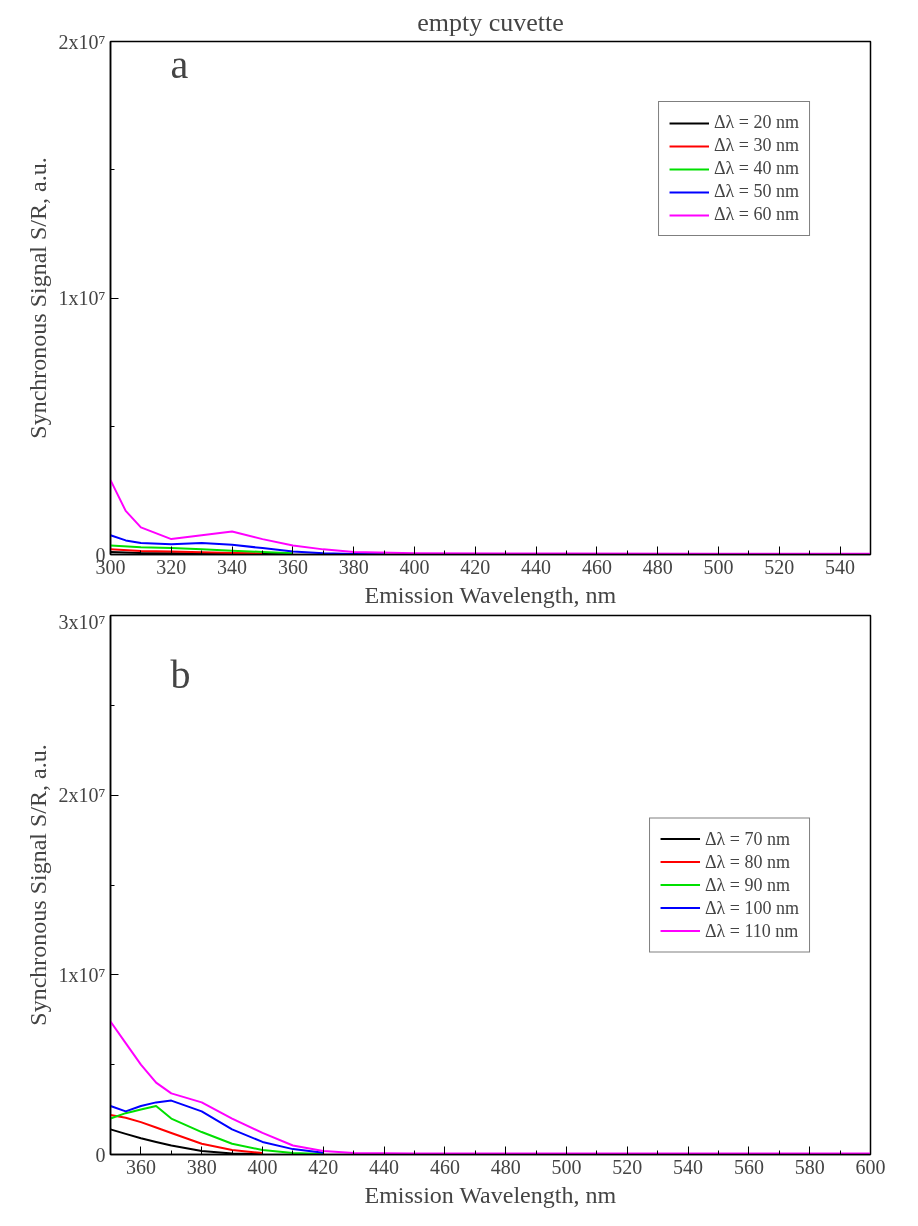 This screenshot has height=1226, width=918. I want to click on legend-label: Δλ = 80 nm, so click(747, 861).